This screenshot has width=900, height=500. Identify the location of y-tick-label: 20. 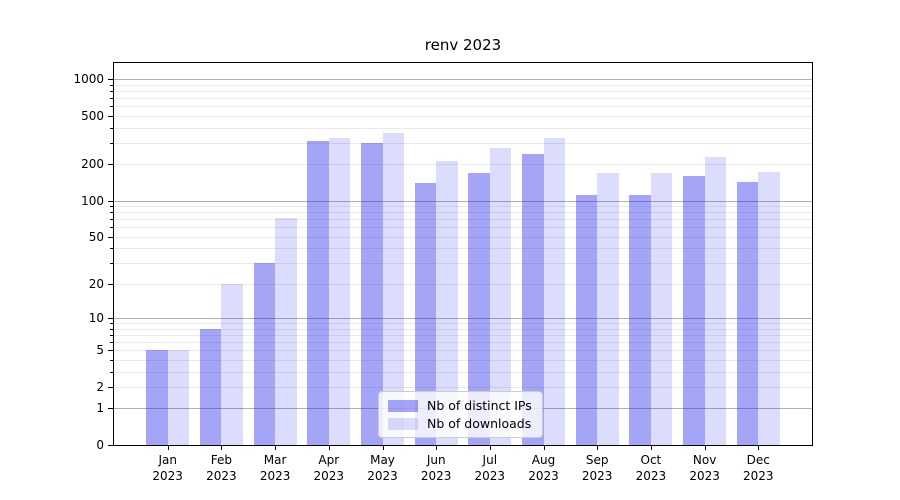
(96, 283).